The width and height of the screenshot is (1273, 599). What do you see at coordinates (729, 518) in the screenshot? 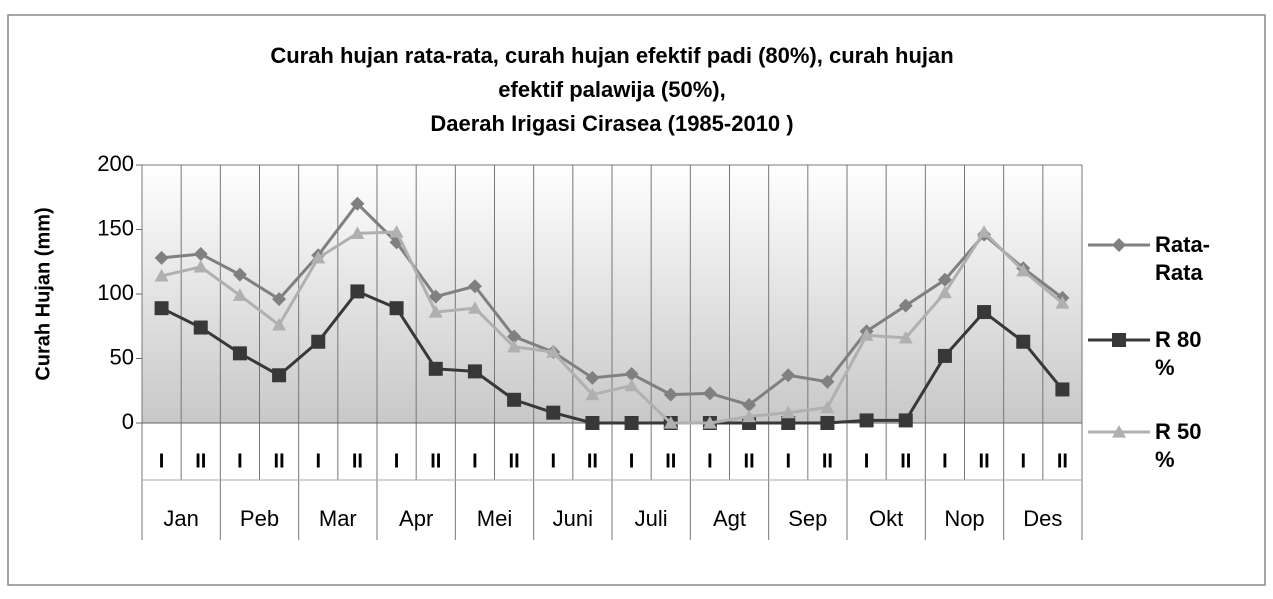
I see `x-group-label: Agt` at bounding box center [729, 518].